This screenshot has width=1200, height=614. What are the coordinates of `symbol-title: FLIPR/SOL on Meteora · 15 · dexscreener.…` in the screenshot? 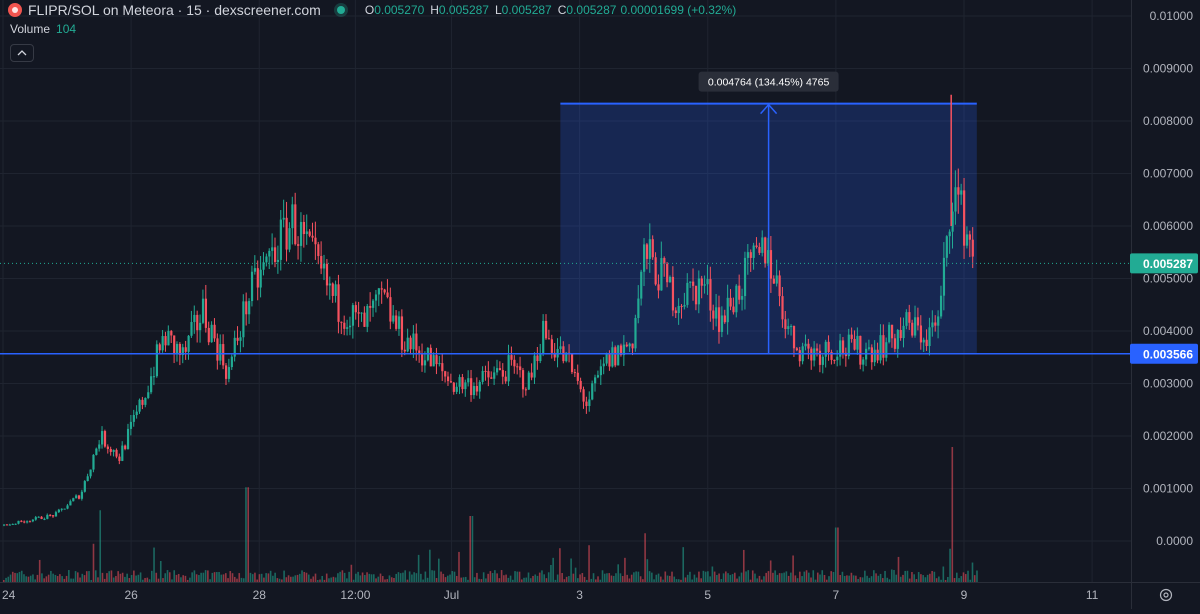 It's located at (174, 10).